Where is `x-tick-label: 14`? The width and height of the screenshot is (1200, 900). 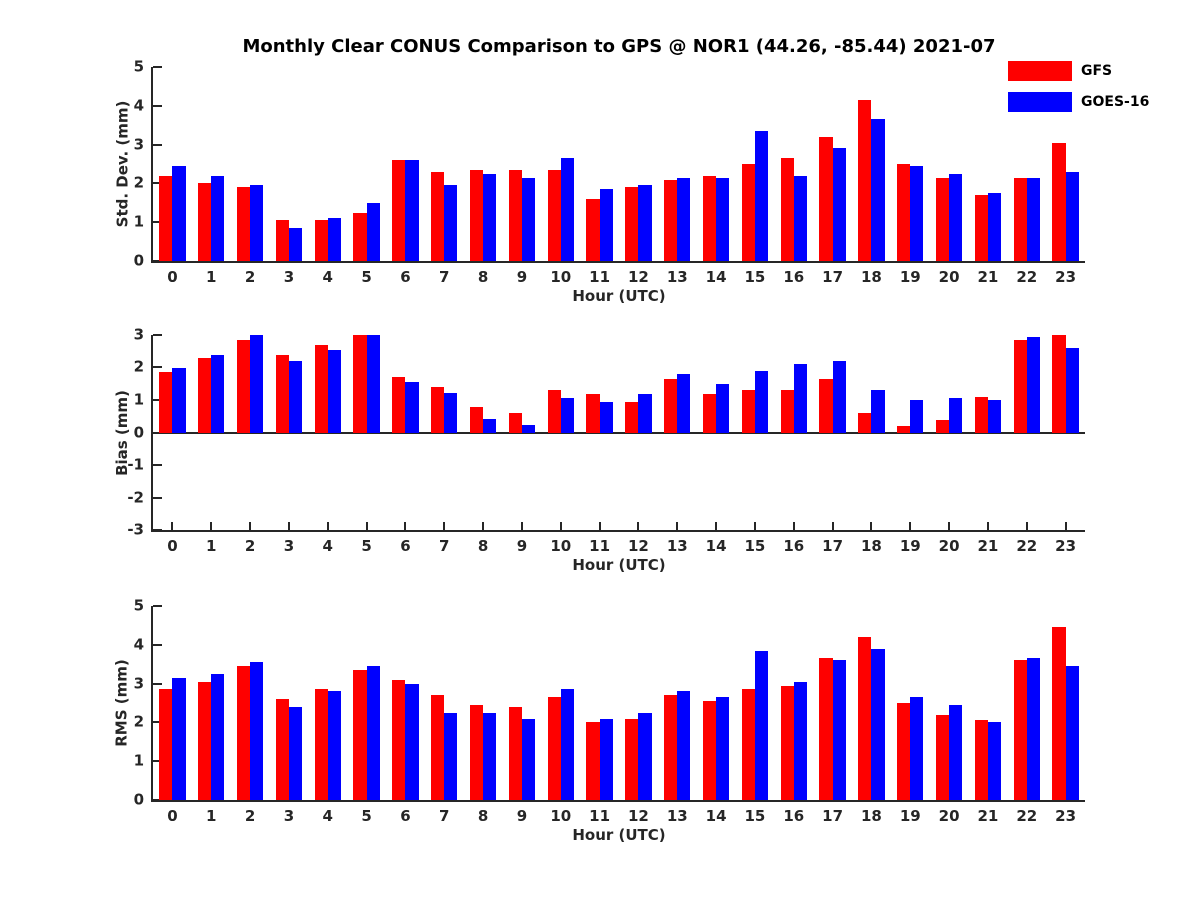
x-tick-label: 14 is located at coordinates (716, 277).